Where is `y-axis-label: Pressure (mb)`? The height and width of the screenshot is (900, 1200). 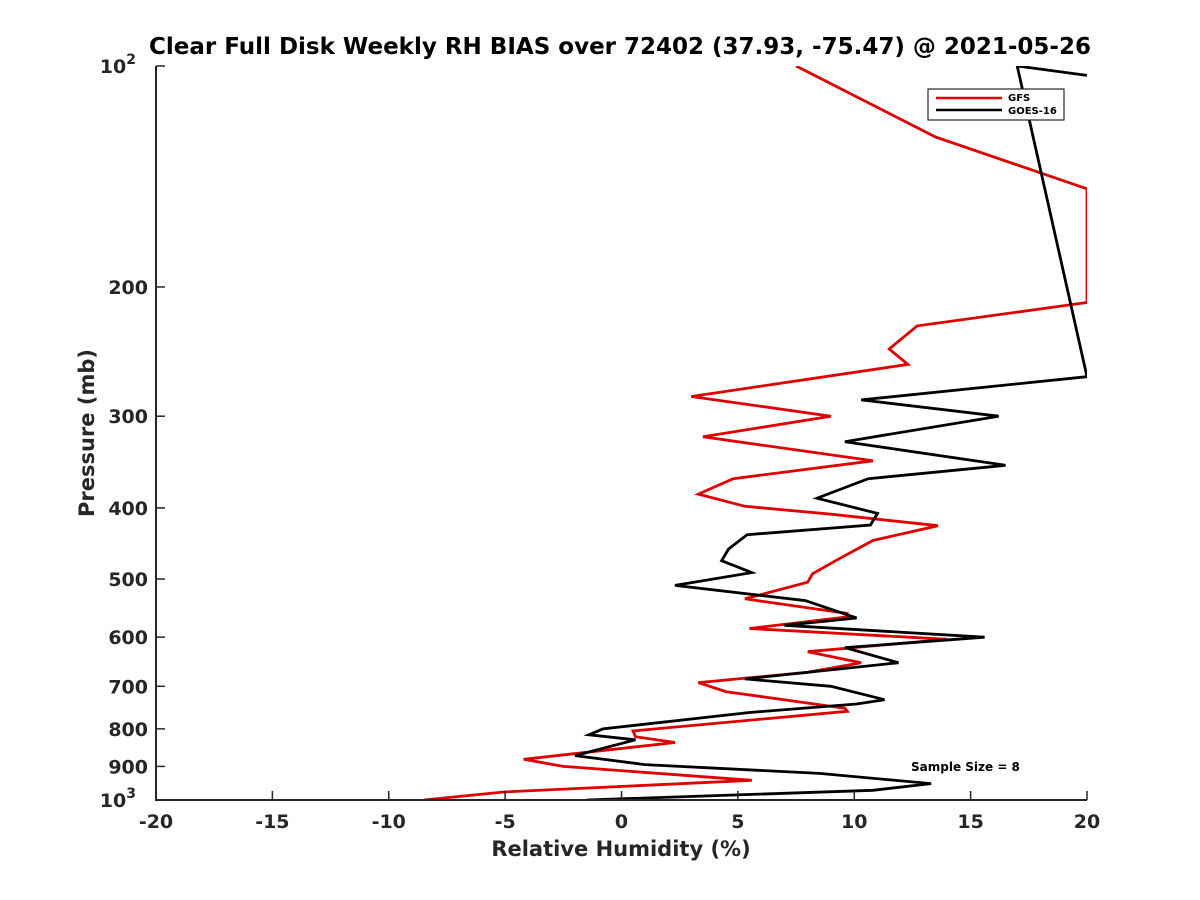 y-axis-label: Pressure (mb) is located at coordinates (87, 433).